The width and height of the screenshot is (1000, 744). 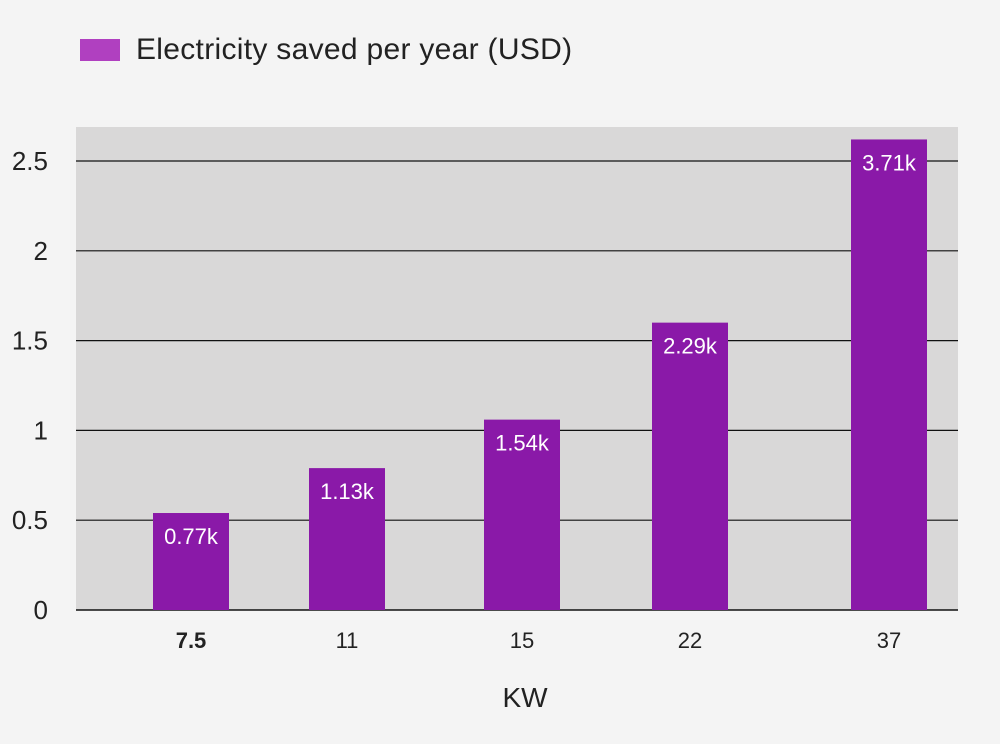 I want to click on y-tick-label: 1, so click(x=41, y=430).